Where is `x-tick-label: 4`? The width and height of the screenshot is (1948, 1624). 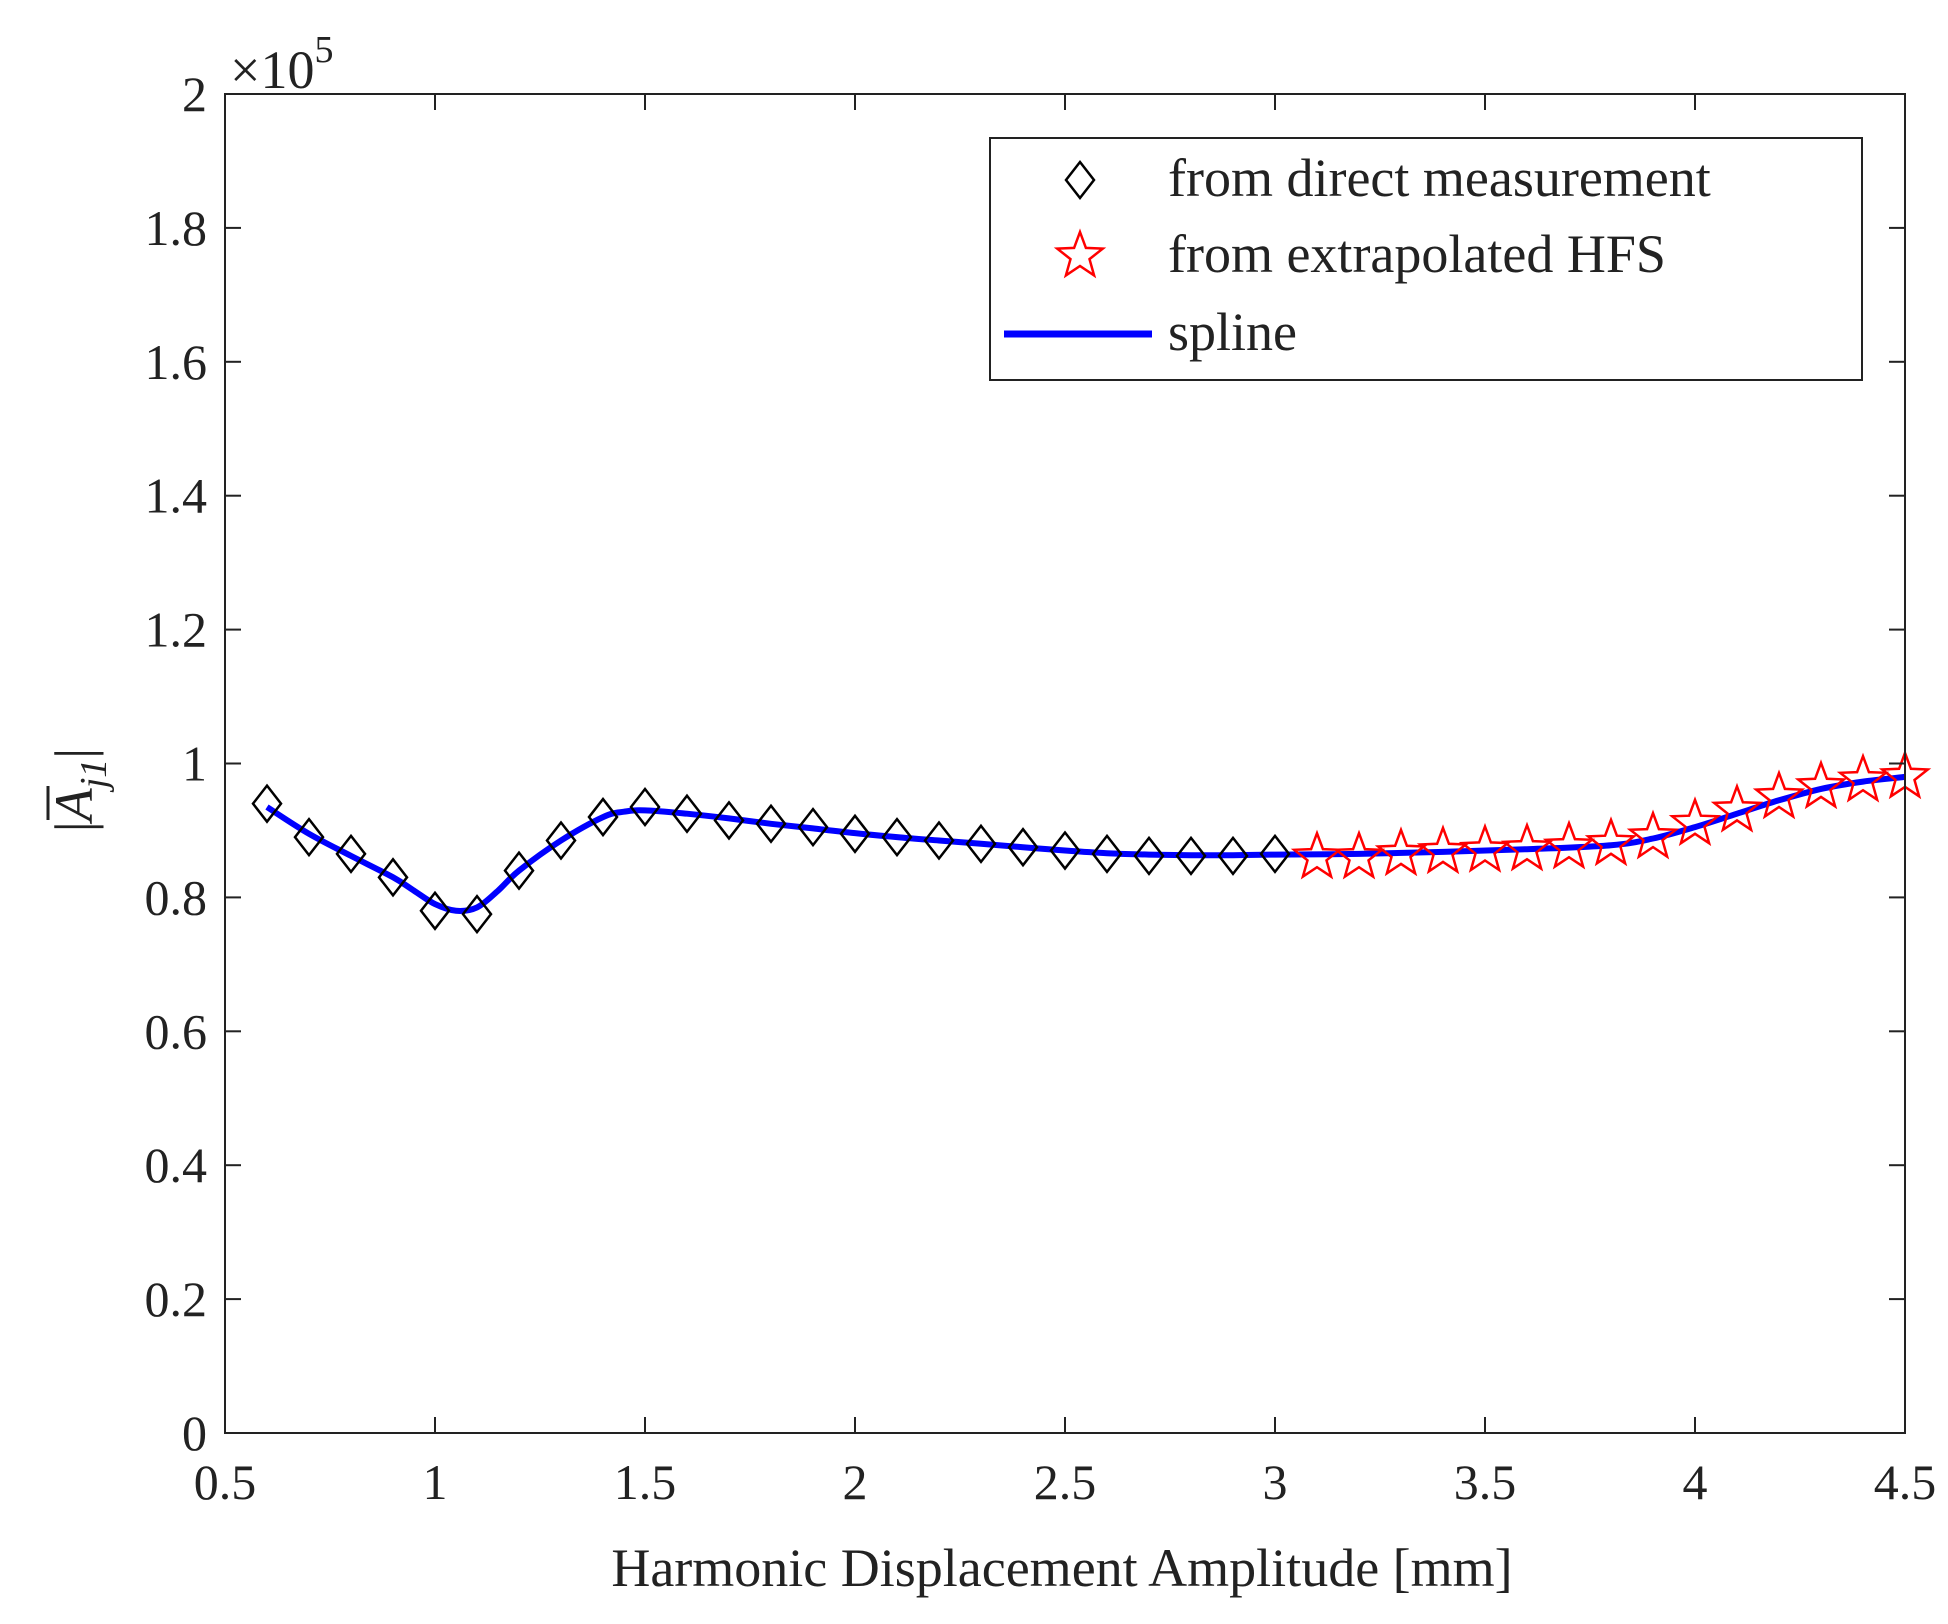 x-tick-label: 4 is located at coordinates (1695, 1482).